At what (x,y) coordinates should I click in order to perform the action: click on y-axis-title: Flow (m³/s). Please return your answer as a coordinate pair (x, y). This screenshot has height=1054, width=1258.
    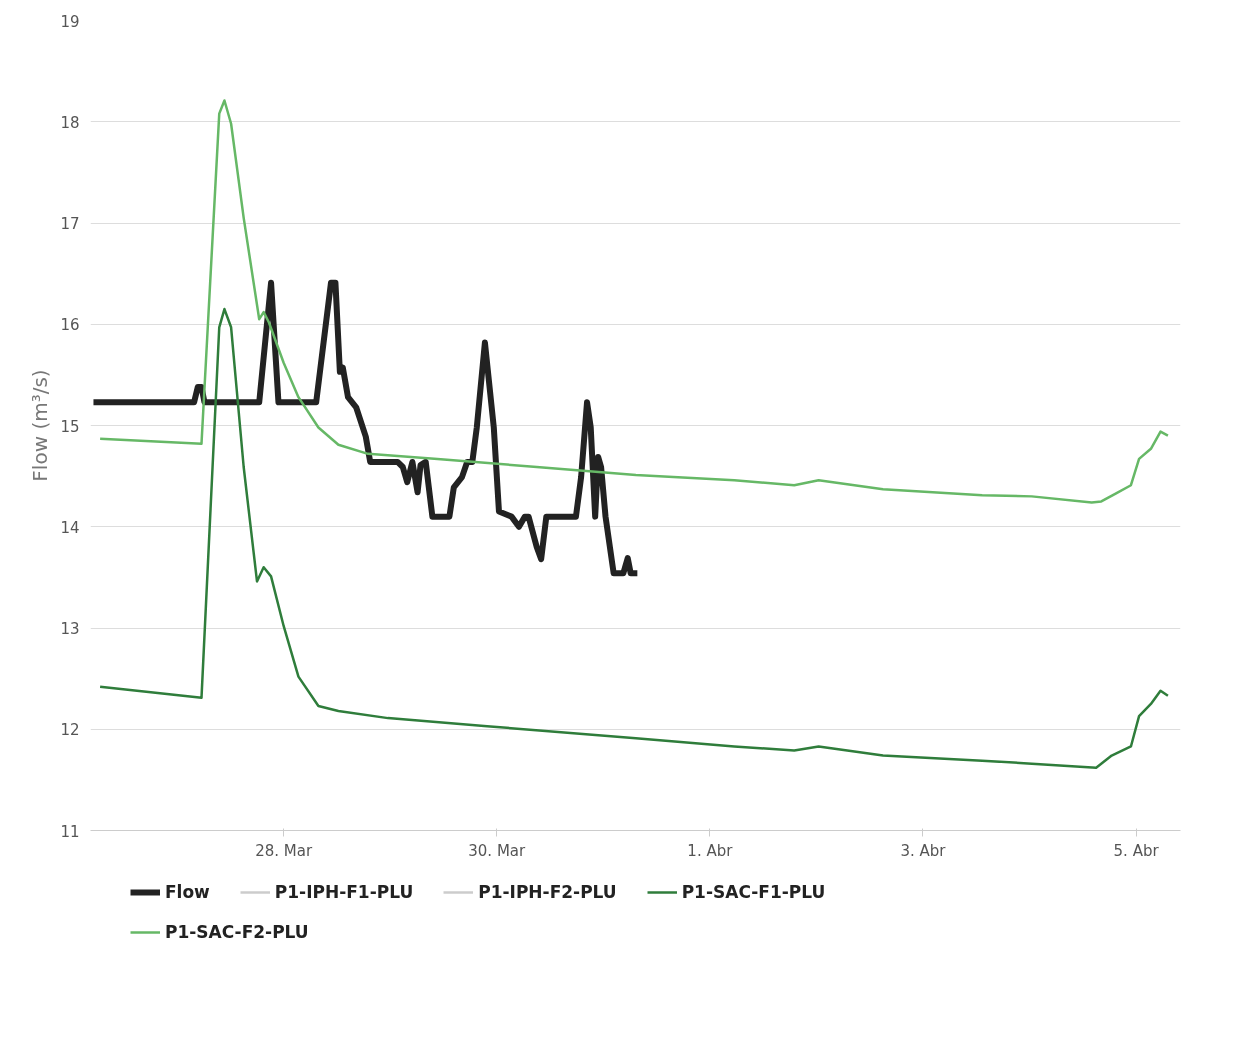
    Looking at the image, I should click on (40, 425).